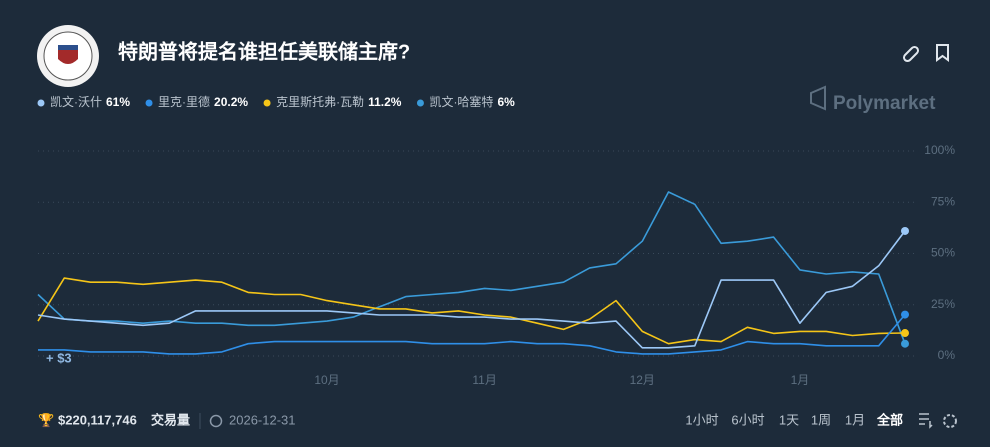 This screenshot has height=447, width=990. What do you see at coordinates (264, 51) in the screenshot?
I see `title: 特朗普将提名谁担任美联储主席?` at bounding box center [264, 51].